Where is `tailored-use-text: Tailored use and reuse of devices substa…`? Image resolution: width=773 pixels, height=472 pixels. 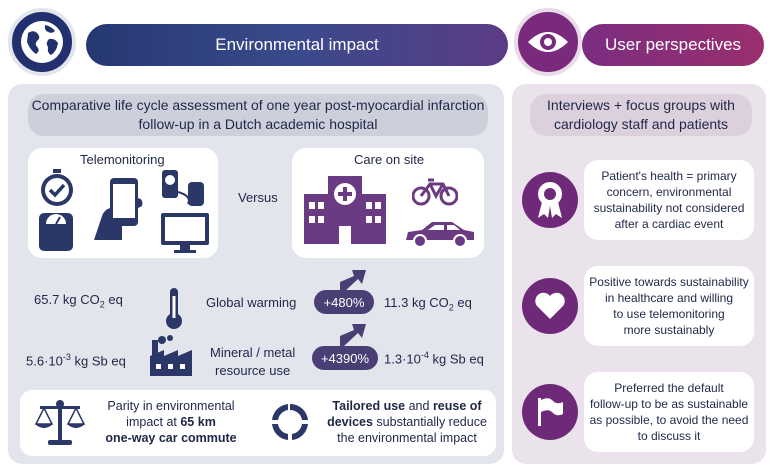 tailored-use-text: Tailored use and reuse of devices substa… is located at coordinates (407, 422).